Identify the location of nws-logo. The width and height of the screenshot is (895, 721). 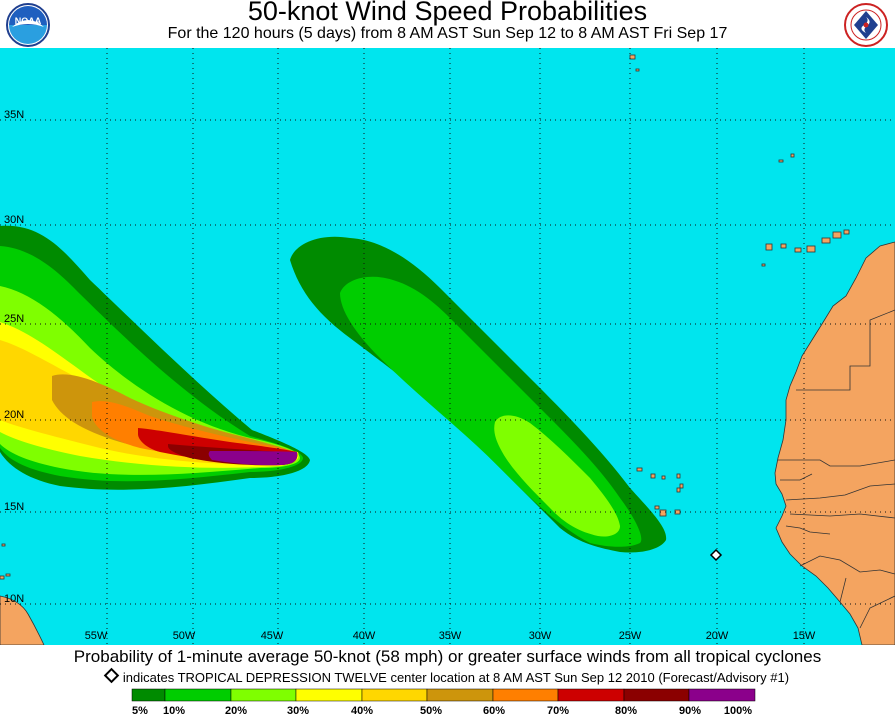
(866, 25).